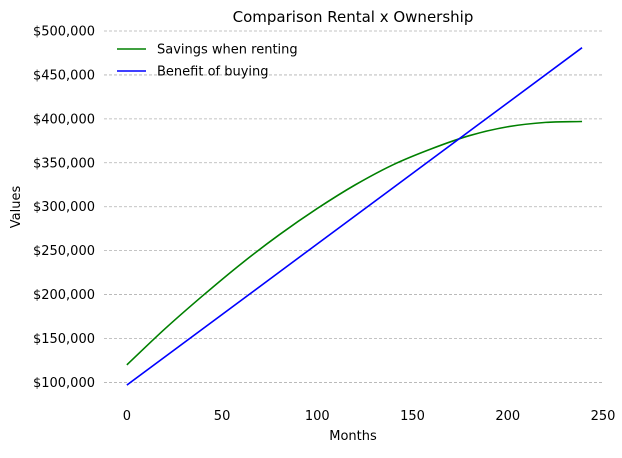 Image resolution: width=622 pixels, height=458 pixels. I want to click on y-tick-label: $100,000, so click(64, 383).